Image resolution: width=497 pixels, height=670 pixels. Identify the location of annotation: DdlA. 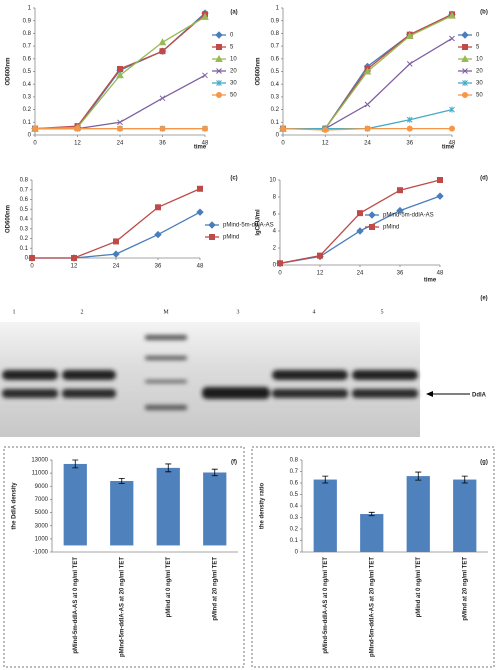
(479, 396).